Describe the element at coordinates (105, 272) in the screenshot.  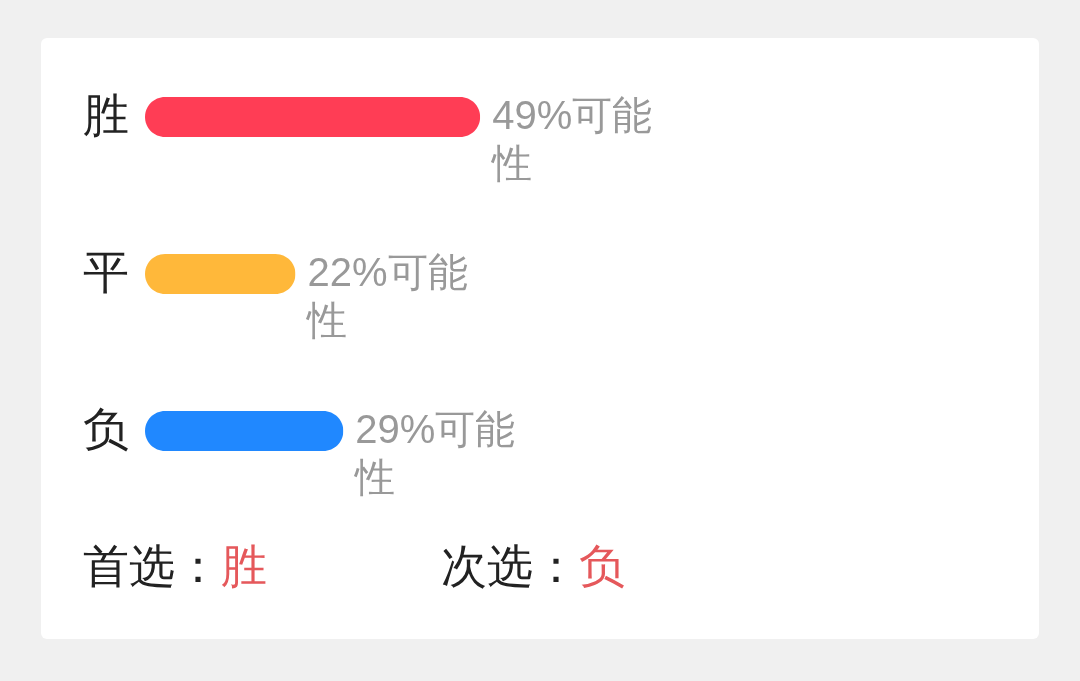
I see `y-tick-label: 平` at that location.